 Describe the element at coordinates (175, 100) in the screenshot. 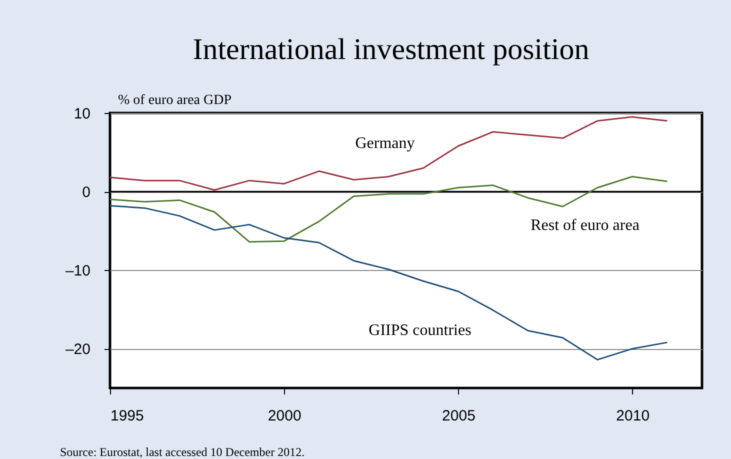

I see `y-axis-title: % of euro area GDP` at that location.